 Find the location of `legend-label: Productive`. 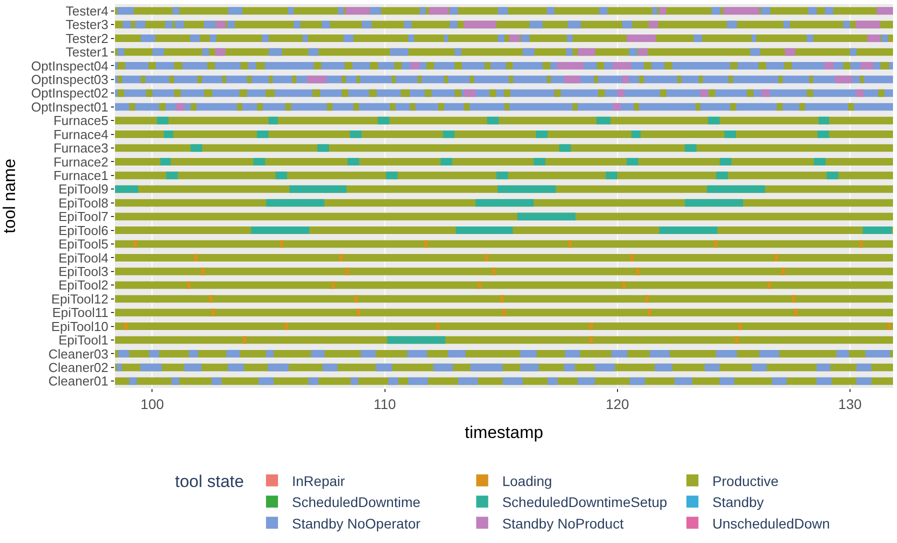

legend-label: Productive is located at coordinates (745, 480).